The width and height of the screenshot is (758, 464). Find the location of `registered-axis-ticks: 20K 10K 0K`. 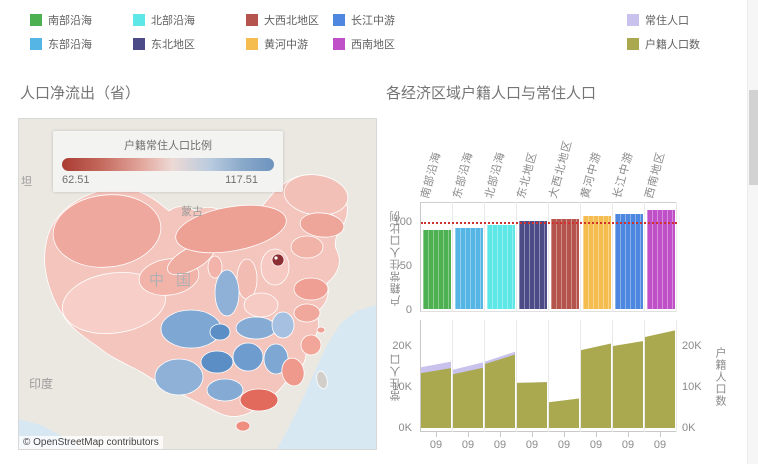

registered-axis-ticks: 20K 10K 0K is located at coordinates (697, 377).